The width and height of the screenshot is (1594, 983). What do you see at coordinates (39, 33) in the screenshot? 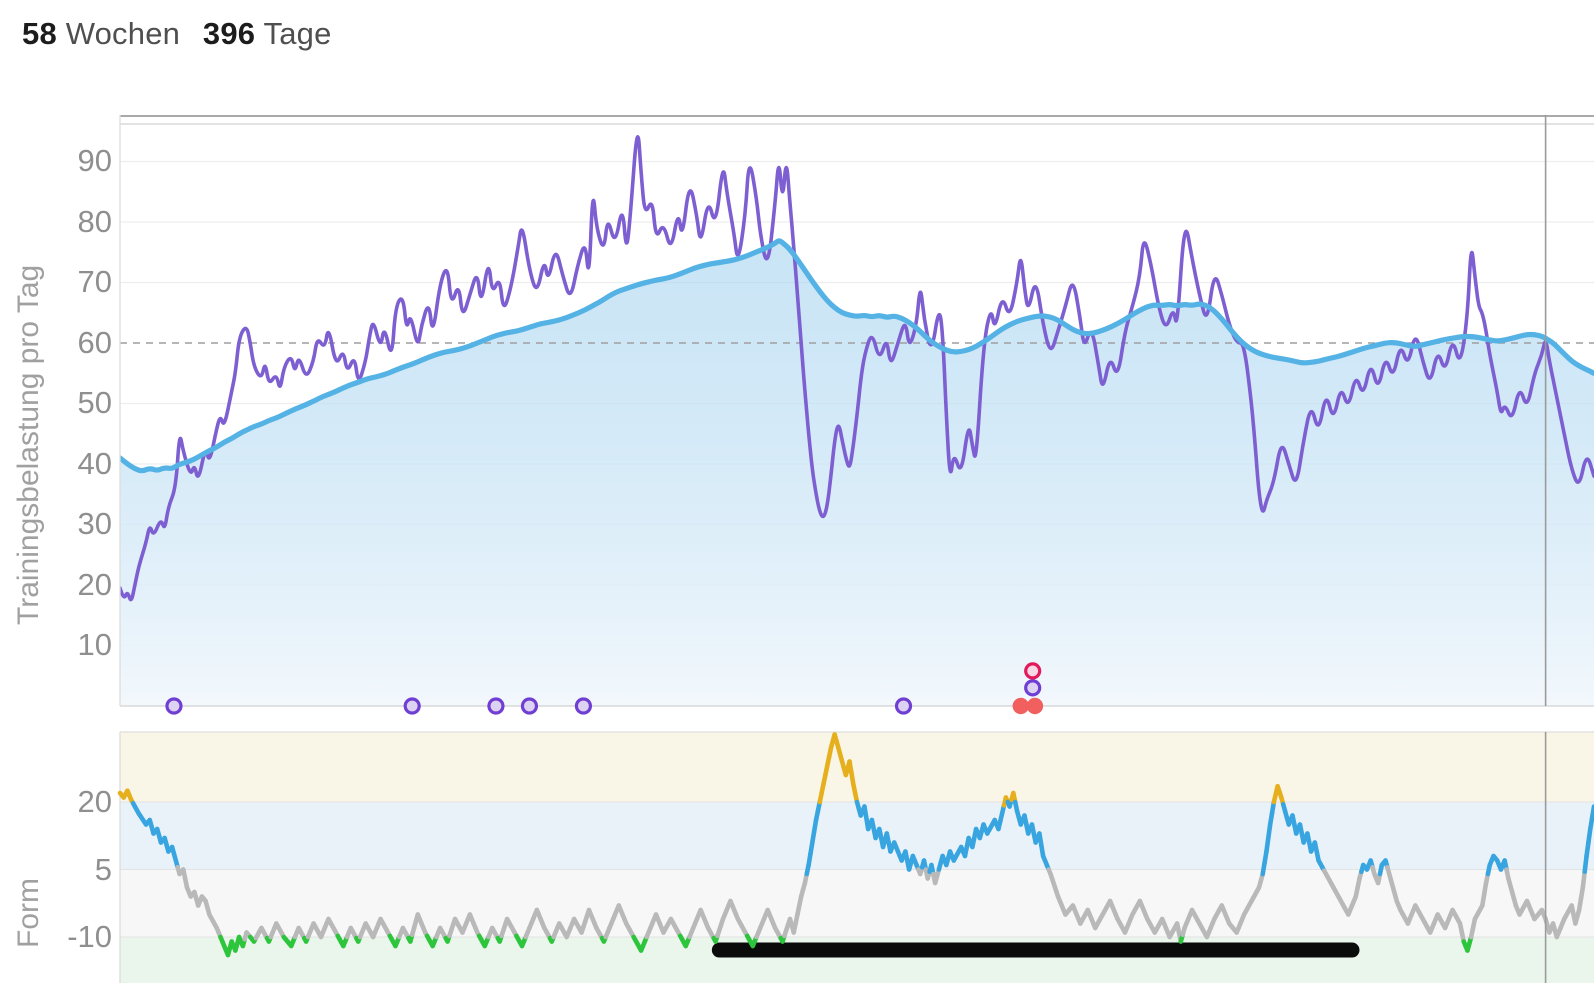
I see `weeks-value: 58` at bounding box center [39, 33].